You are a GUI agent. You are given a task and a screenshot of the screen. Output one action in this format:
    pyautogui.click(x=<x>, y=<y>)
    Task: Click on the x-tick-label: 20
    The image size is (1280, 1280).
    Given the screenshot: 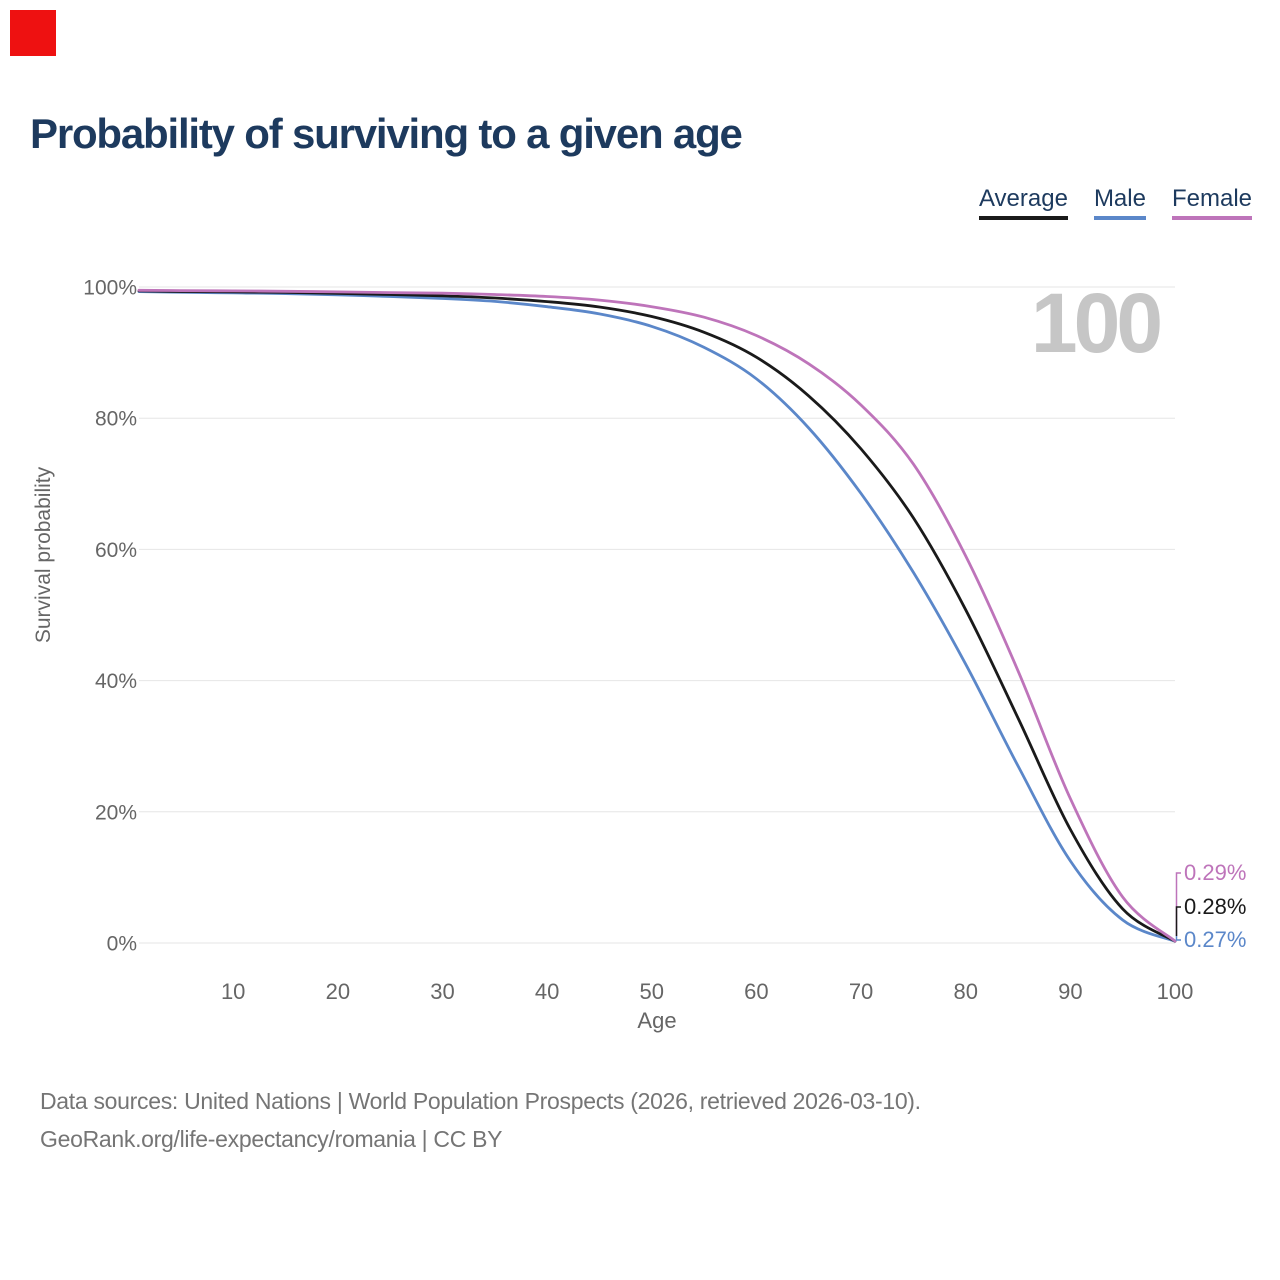 What is the action you would take?
    pyautogui.click(x=338, y=991)
    